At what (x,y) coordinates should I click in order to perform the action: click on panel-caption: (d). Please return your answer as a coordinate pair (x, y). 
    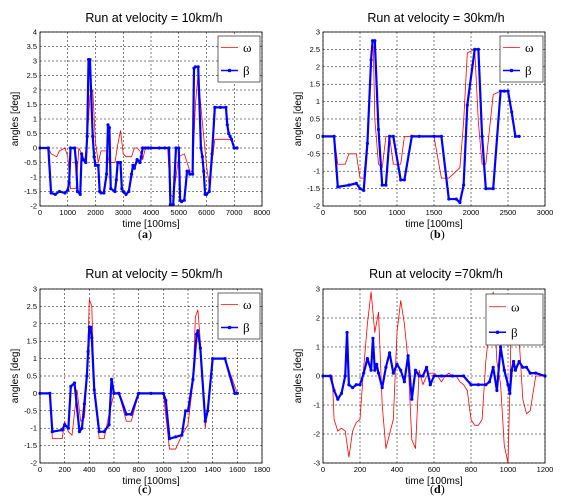
    Looking at the image, I should click on (437, 489).